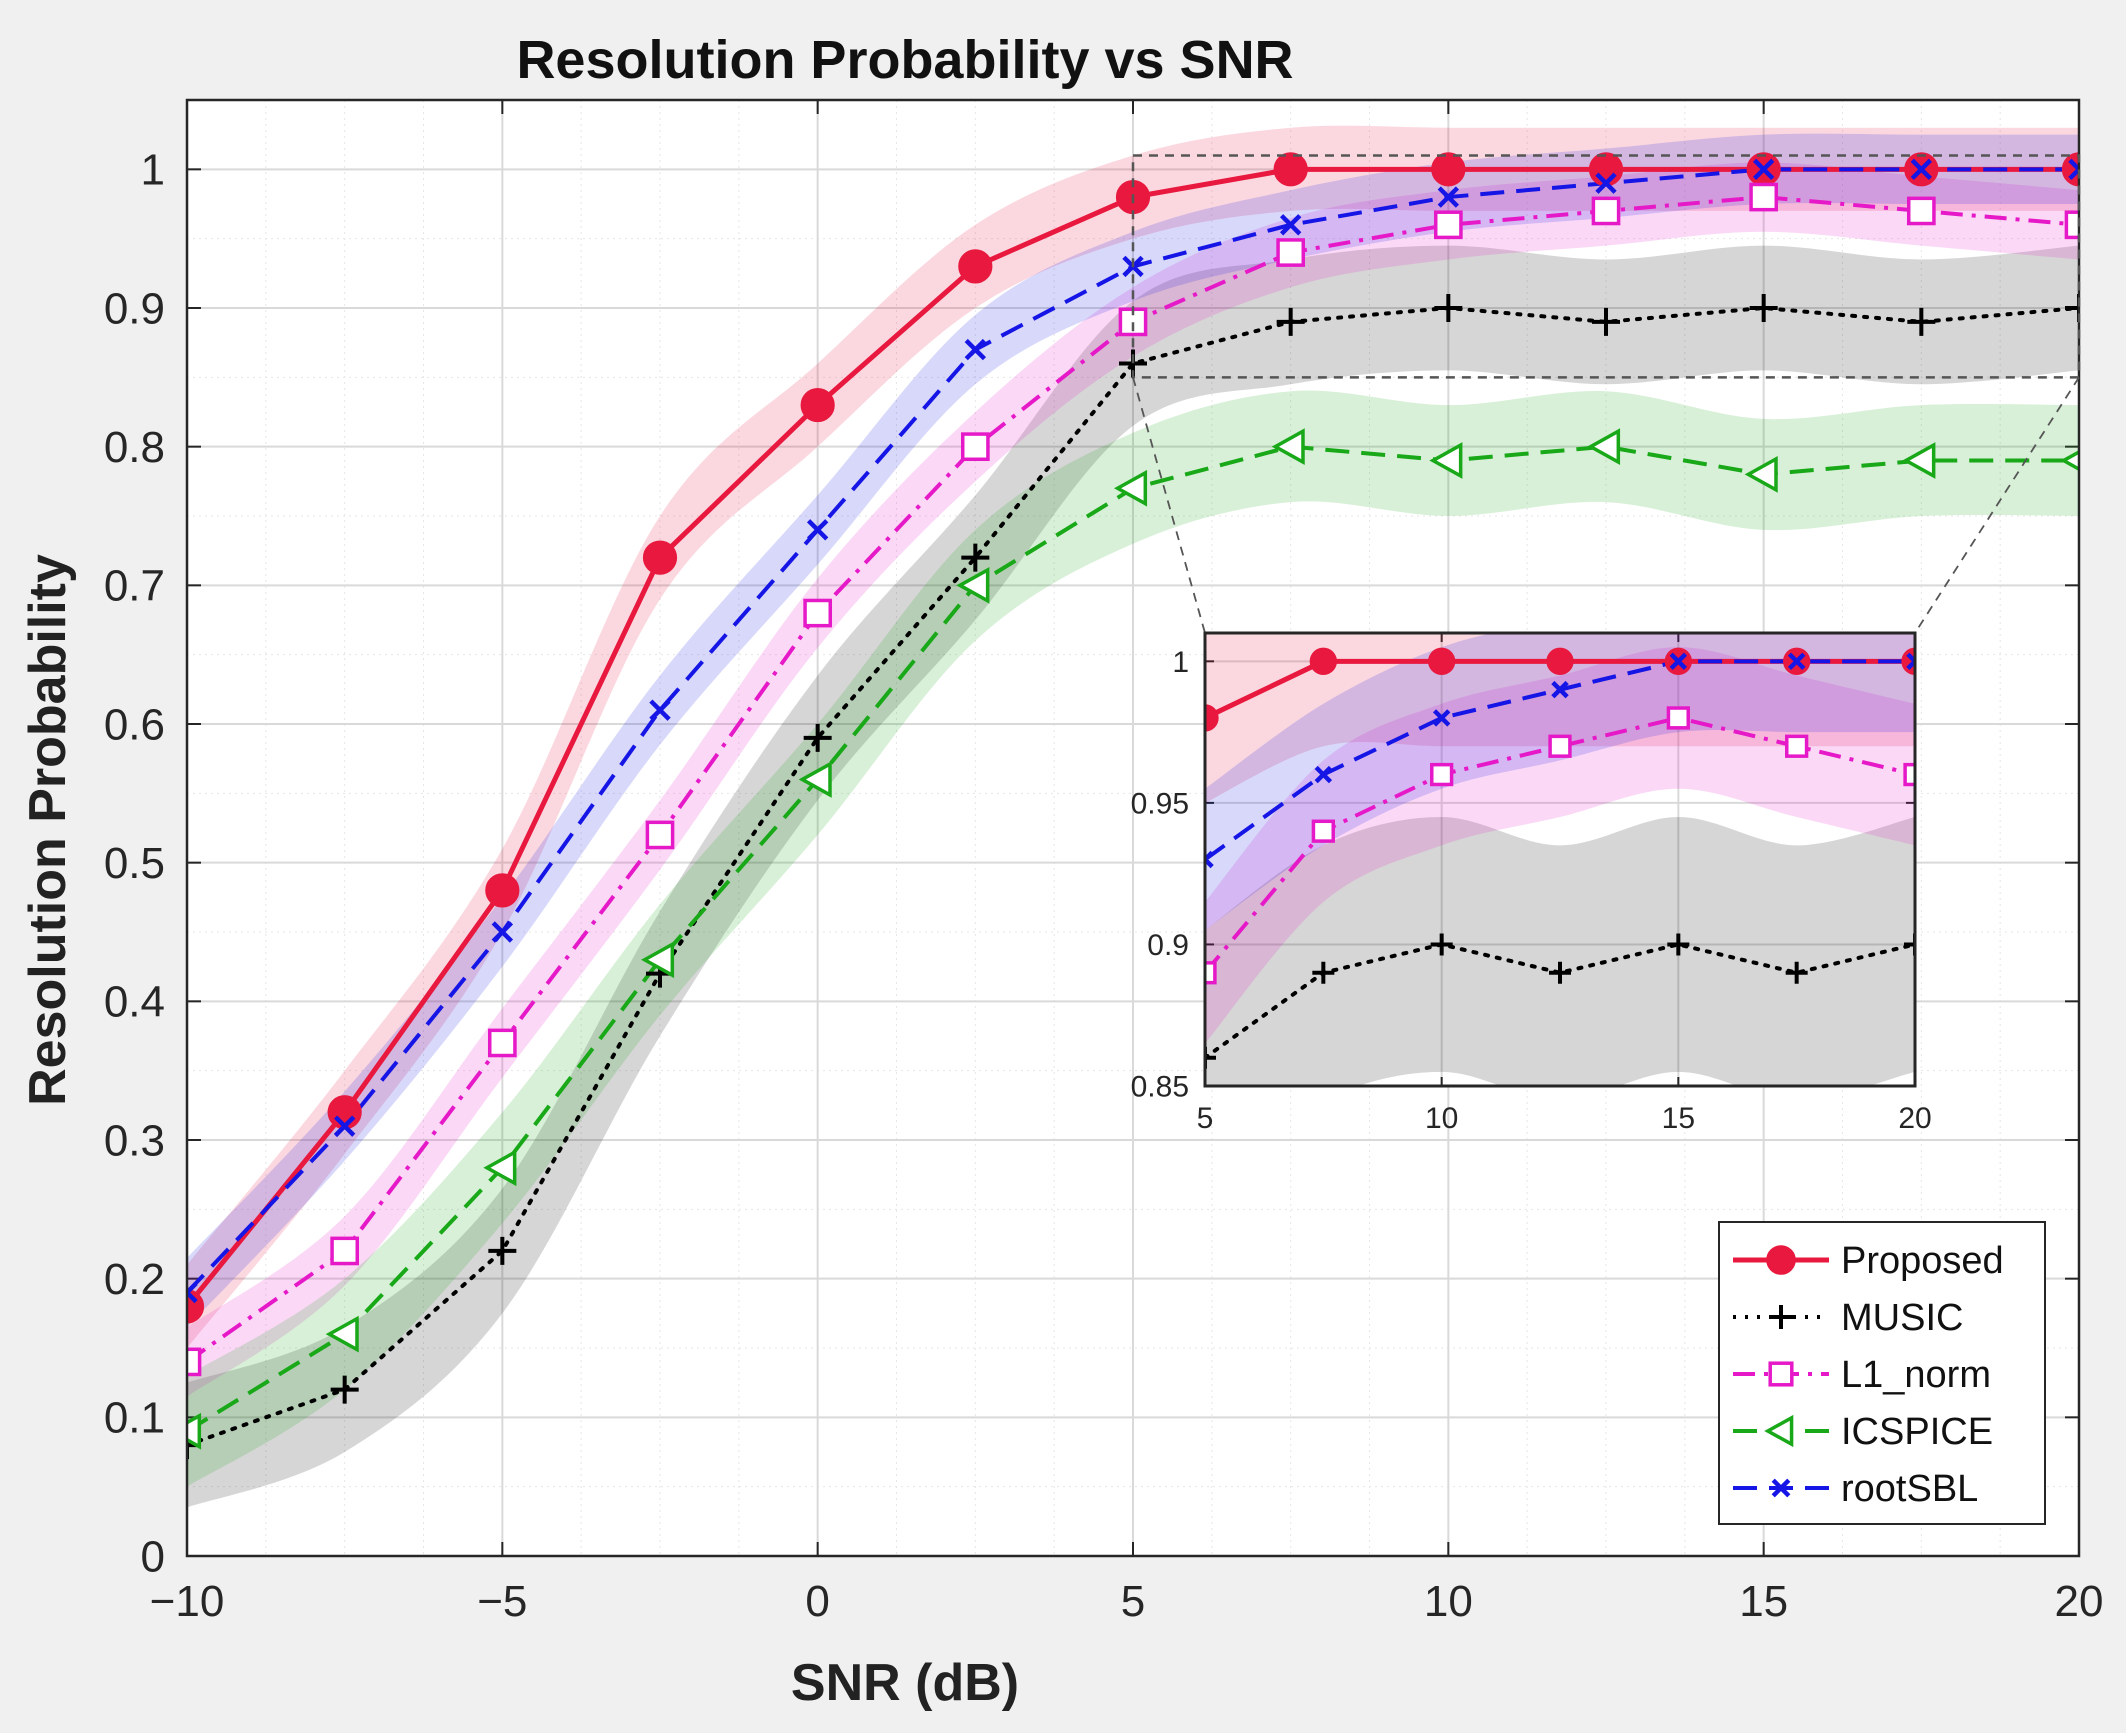 Image resolution: width=2126 pixels, height=1733 pixels. I want to click on x-tick-label: 0, so click(817, 1601).